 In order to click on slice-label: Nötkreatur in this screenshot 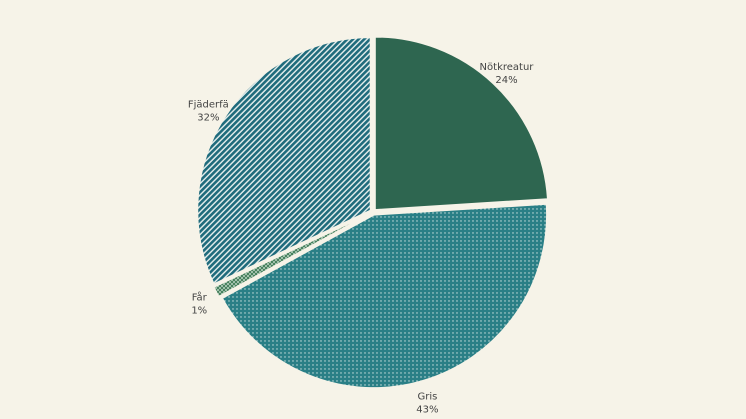, I will do `click(507, 67)`.